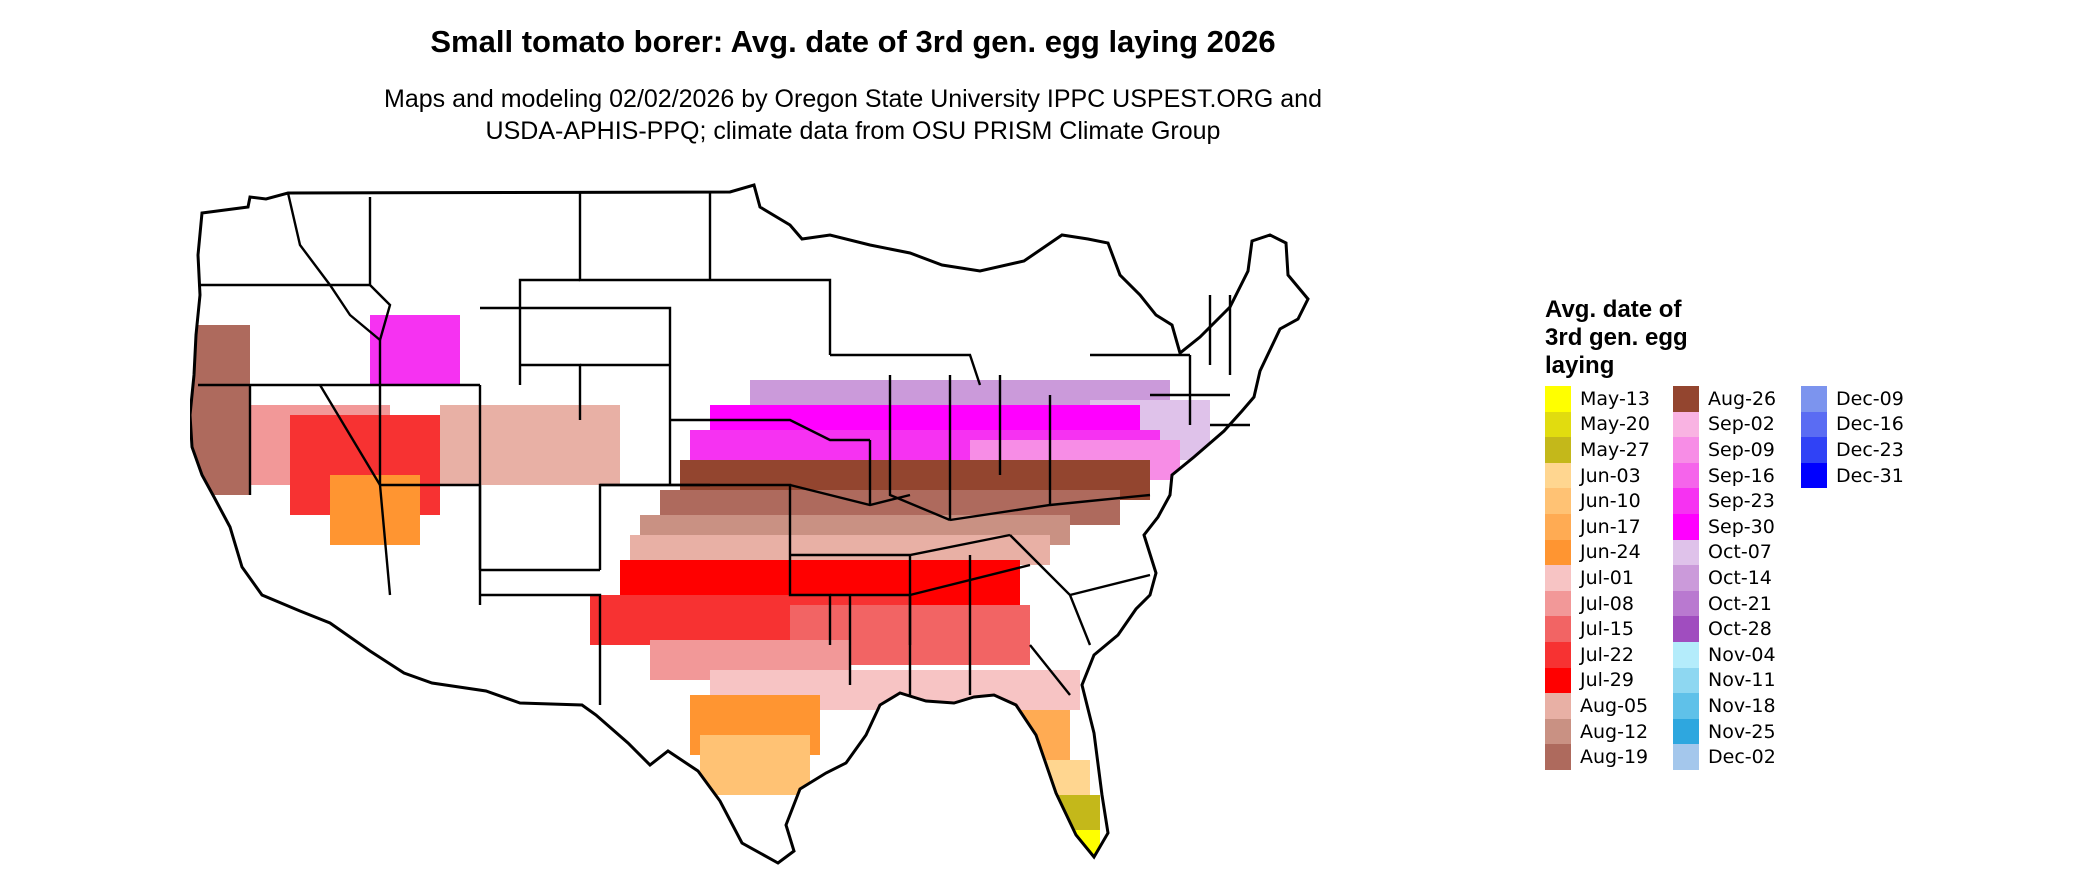 The width and height of the screenshot is (2100, 892). Describe the element at coordinates (1613, 309) in the screenshot. I see `legend-title-line: Avg. date of` at that location.